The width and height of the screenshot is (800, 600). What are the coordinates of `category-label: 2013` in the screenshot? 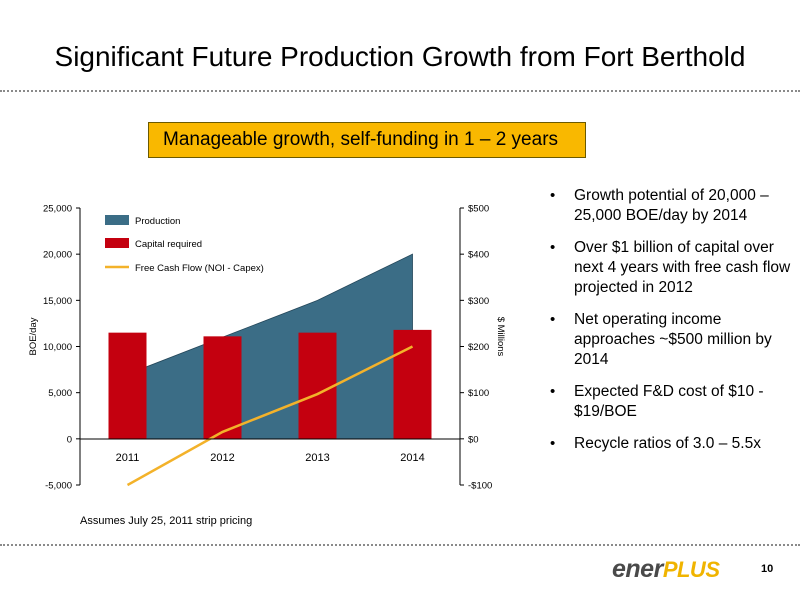 It's located at (317, 458).